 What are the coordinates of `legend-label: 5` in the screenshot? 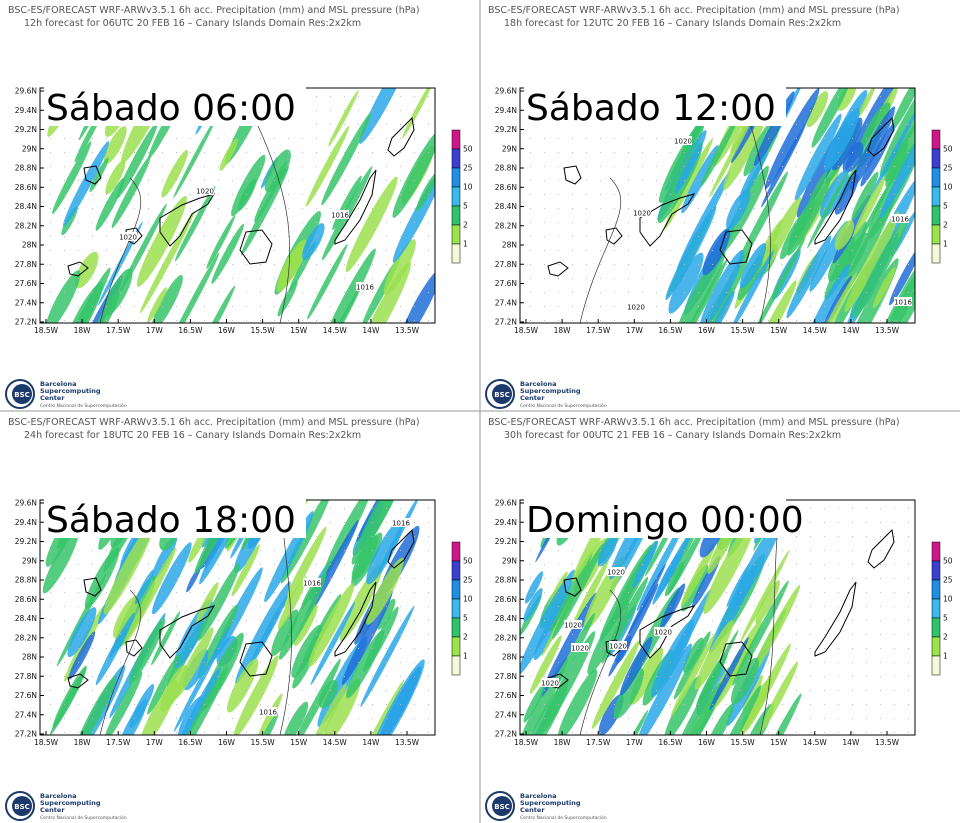 It's located at (945, 206).